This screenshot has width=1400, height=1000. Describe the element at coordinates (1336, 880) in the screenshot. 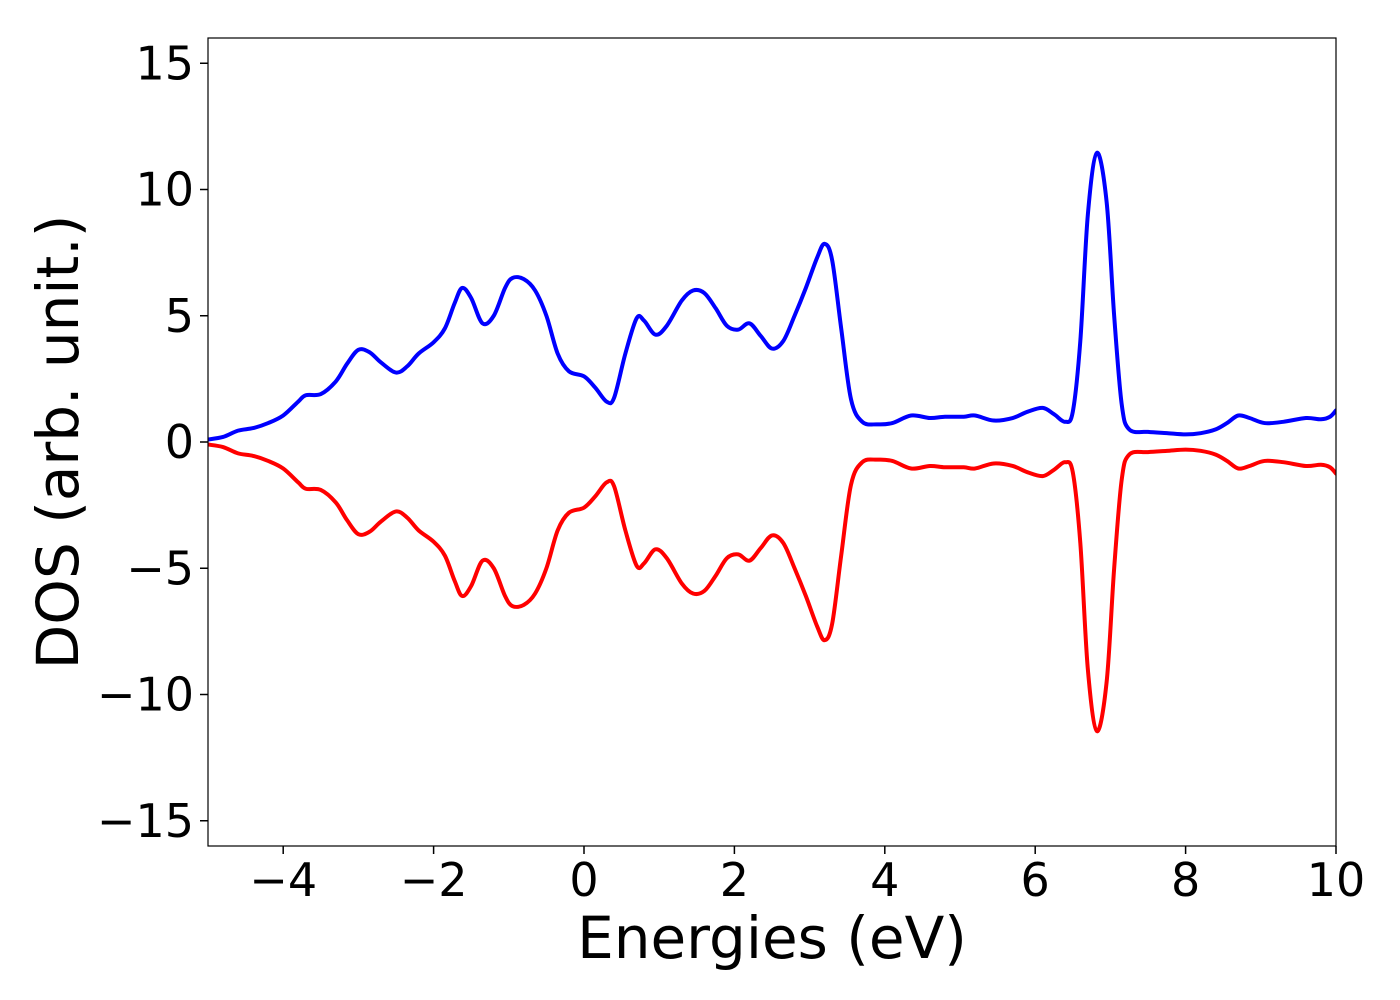

I see `x-tick-label: 10` at that location.